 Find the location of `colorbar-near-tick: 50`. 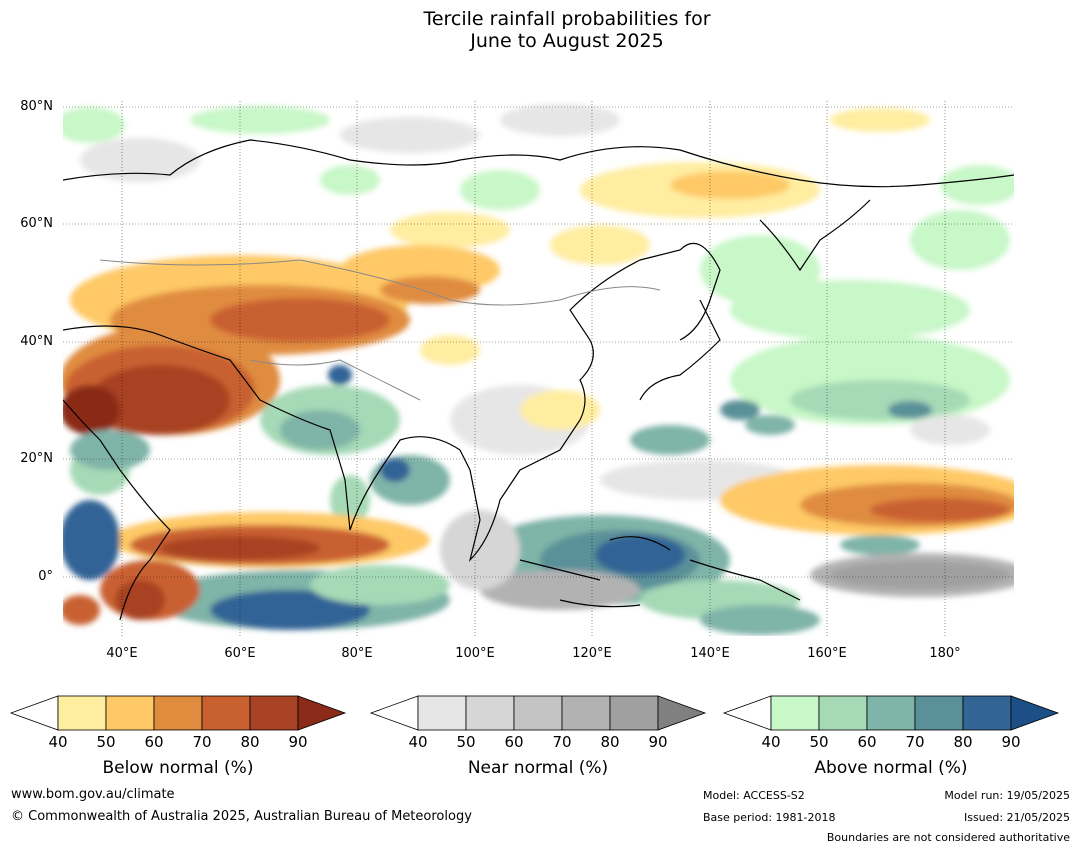

colorbar-near-tick: 50 is located at coordinates (466, 742).